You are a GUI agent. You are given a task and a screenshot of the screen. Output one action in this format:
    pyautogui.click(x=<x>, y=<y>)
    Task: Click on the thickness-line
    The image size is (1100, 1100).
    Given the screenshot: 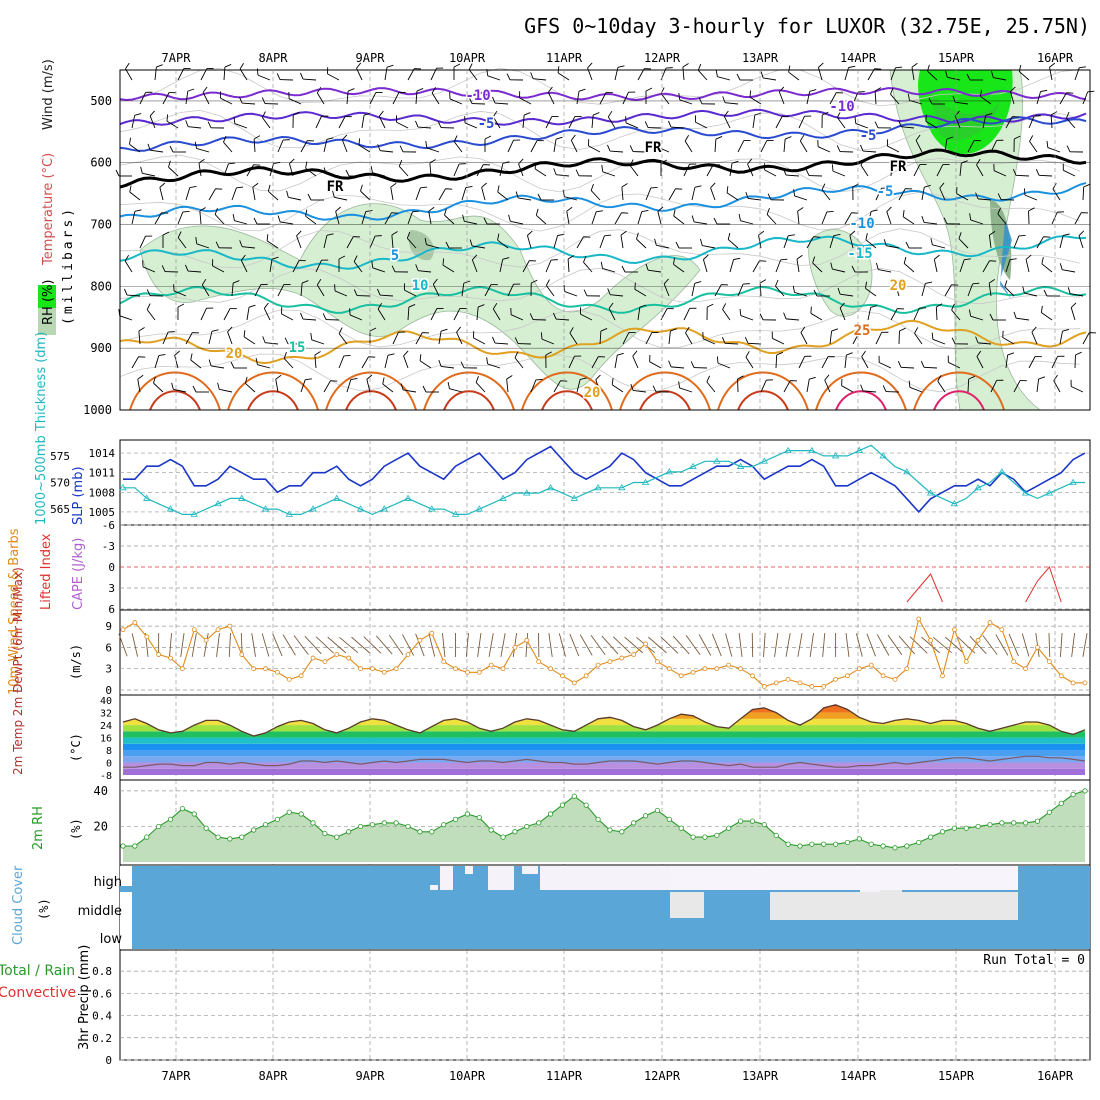 What is the action you would take?
    pyautogui.click(x=604, y=480)
    